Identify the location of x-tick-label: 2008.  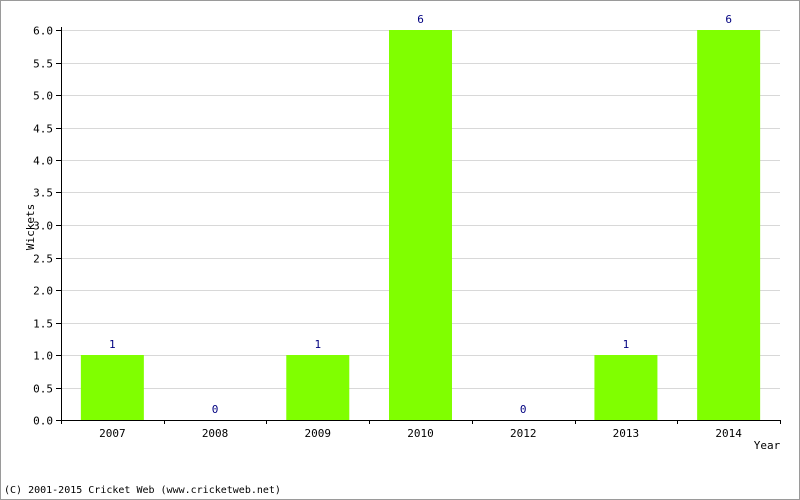
(215, 433).